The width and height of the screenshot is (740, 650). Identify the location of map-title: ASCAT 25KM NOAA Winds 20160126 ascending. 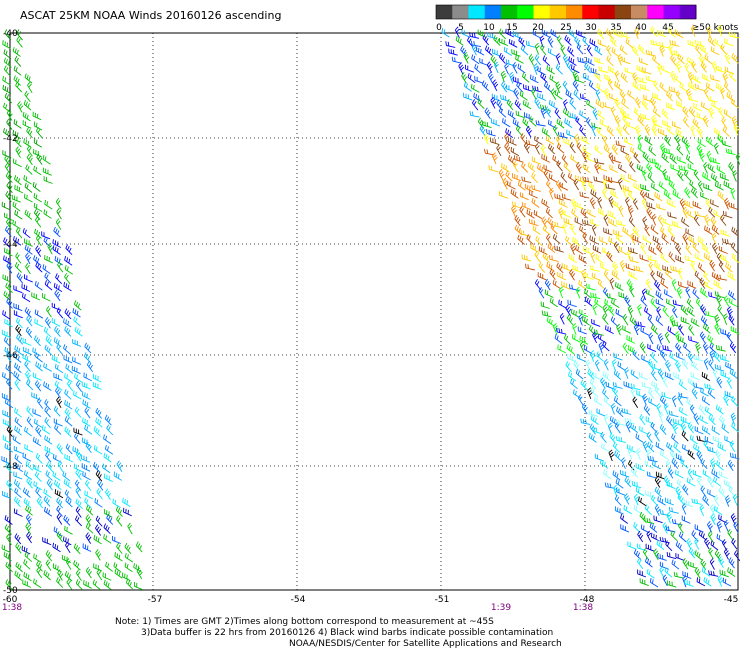
(151, 15).